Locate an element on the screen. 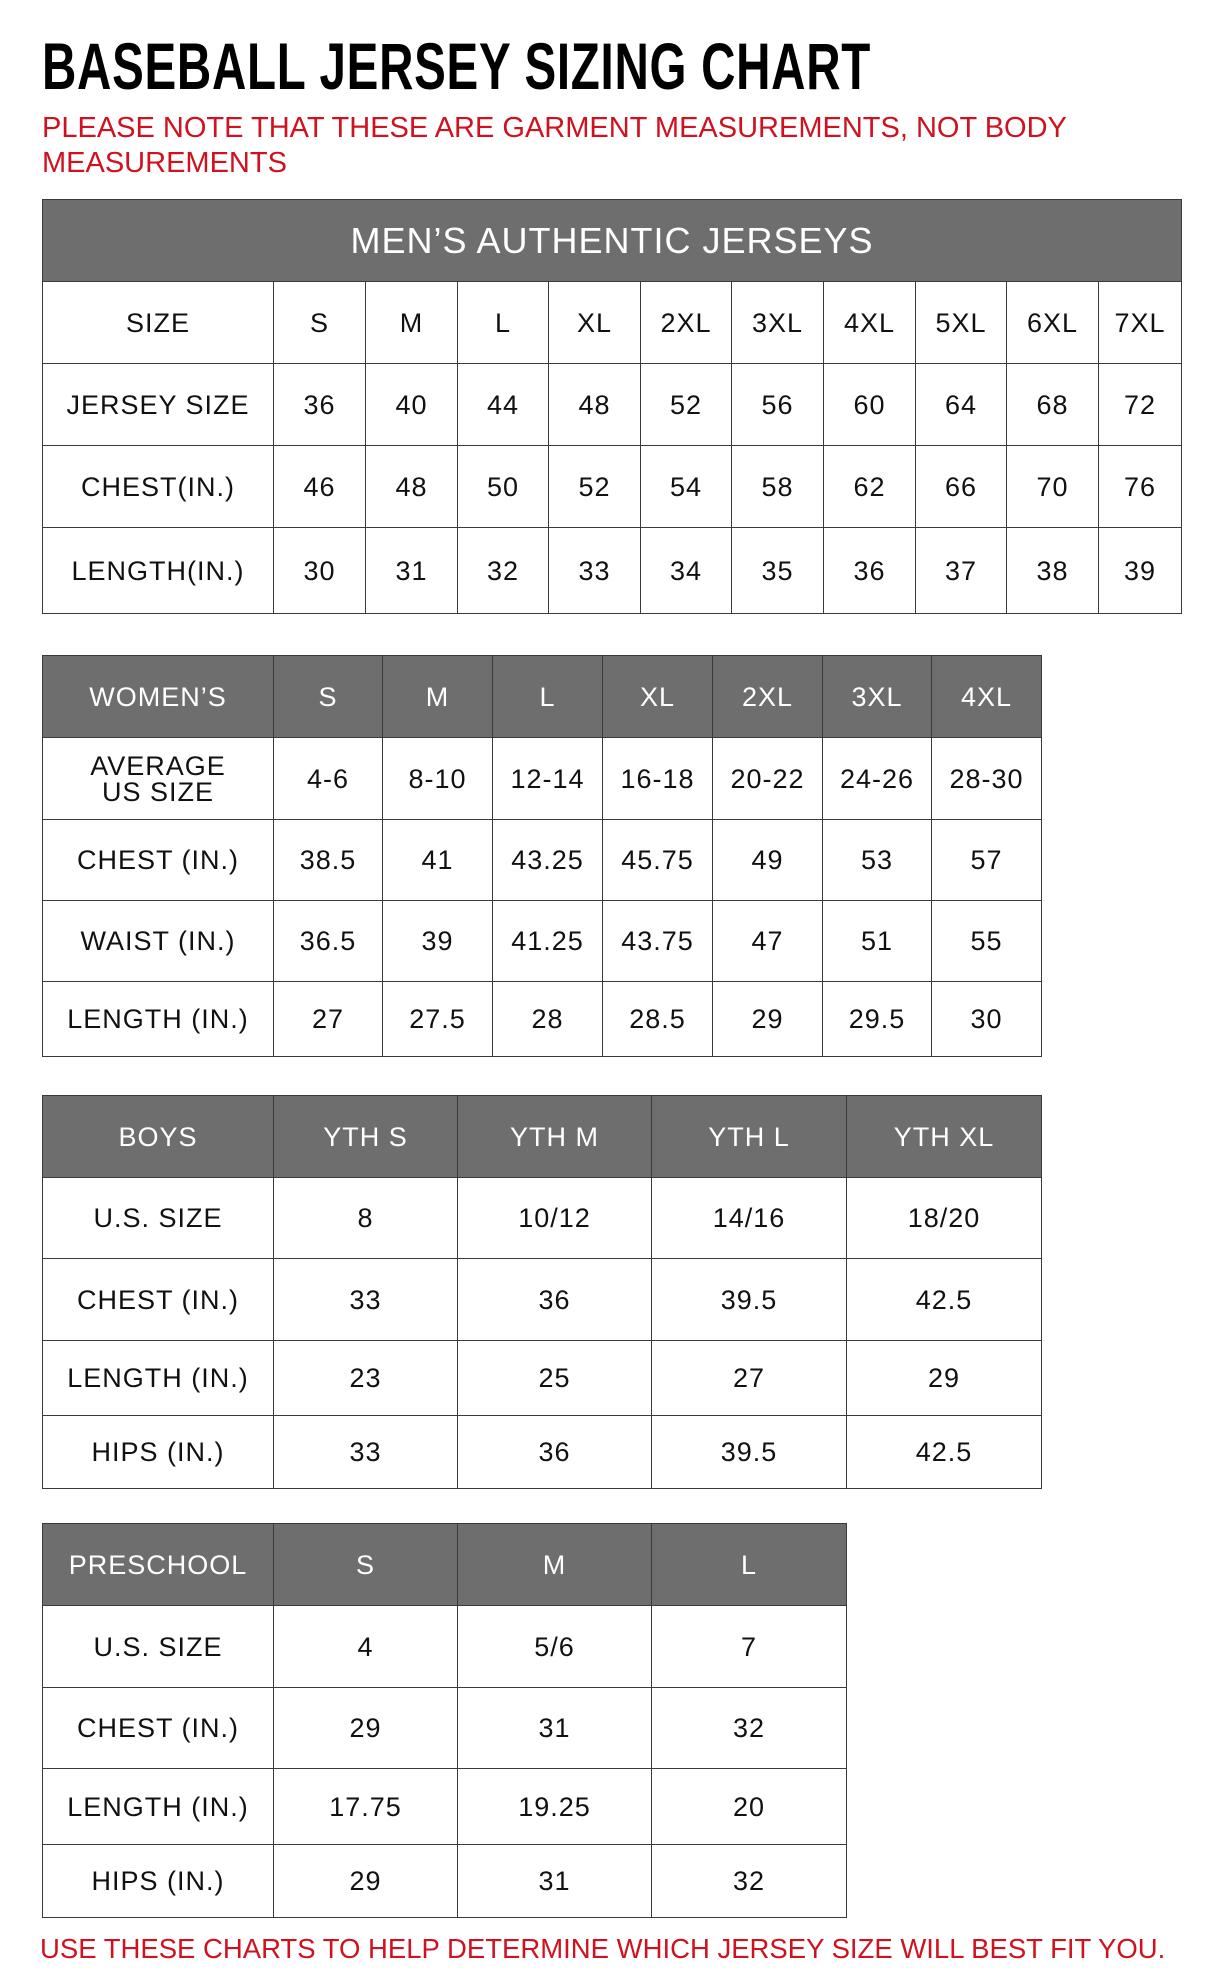 The image size is (1220, 1974). size-column-header: 5XL is located at coordinates (961, 322).